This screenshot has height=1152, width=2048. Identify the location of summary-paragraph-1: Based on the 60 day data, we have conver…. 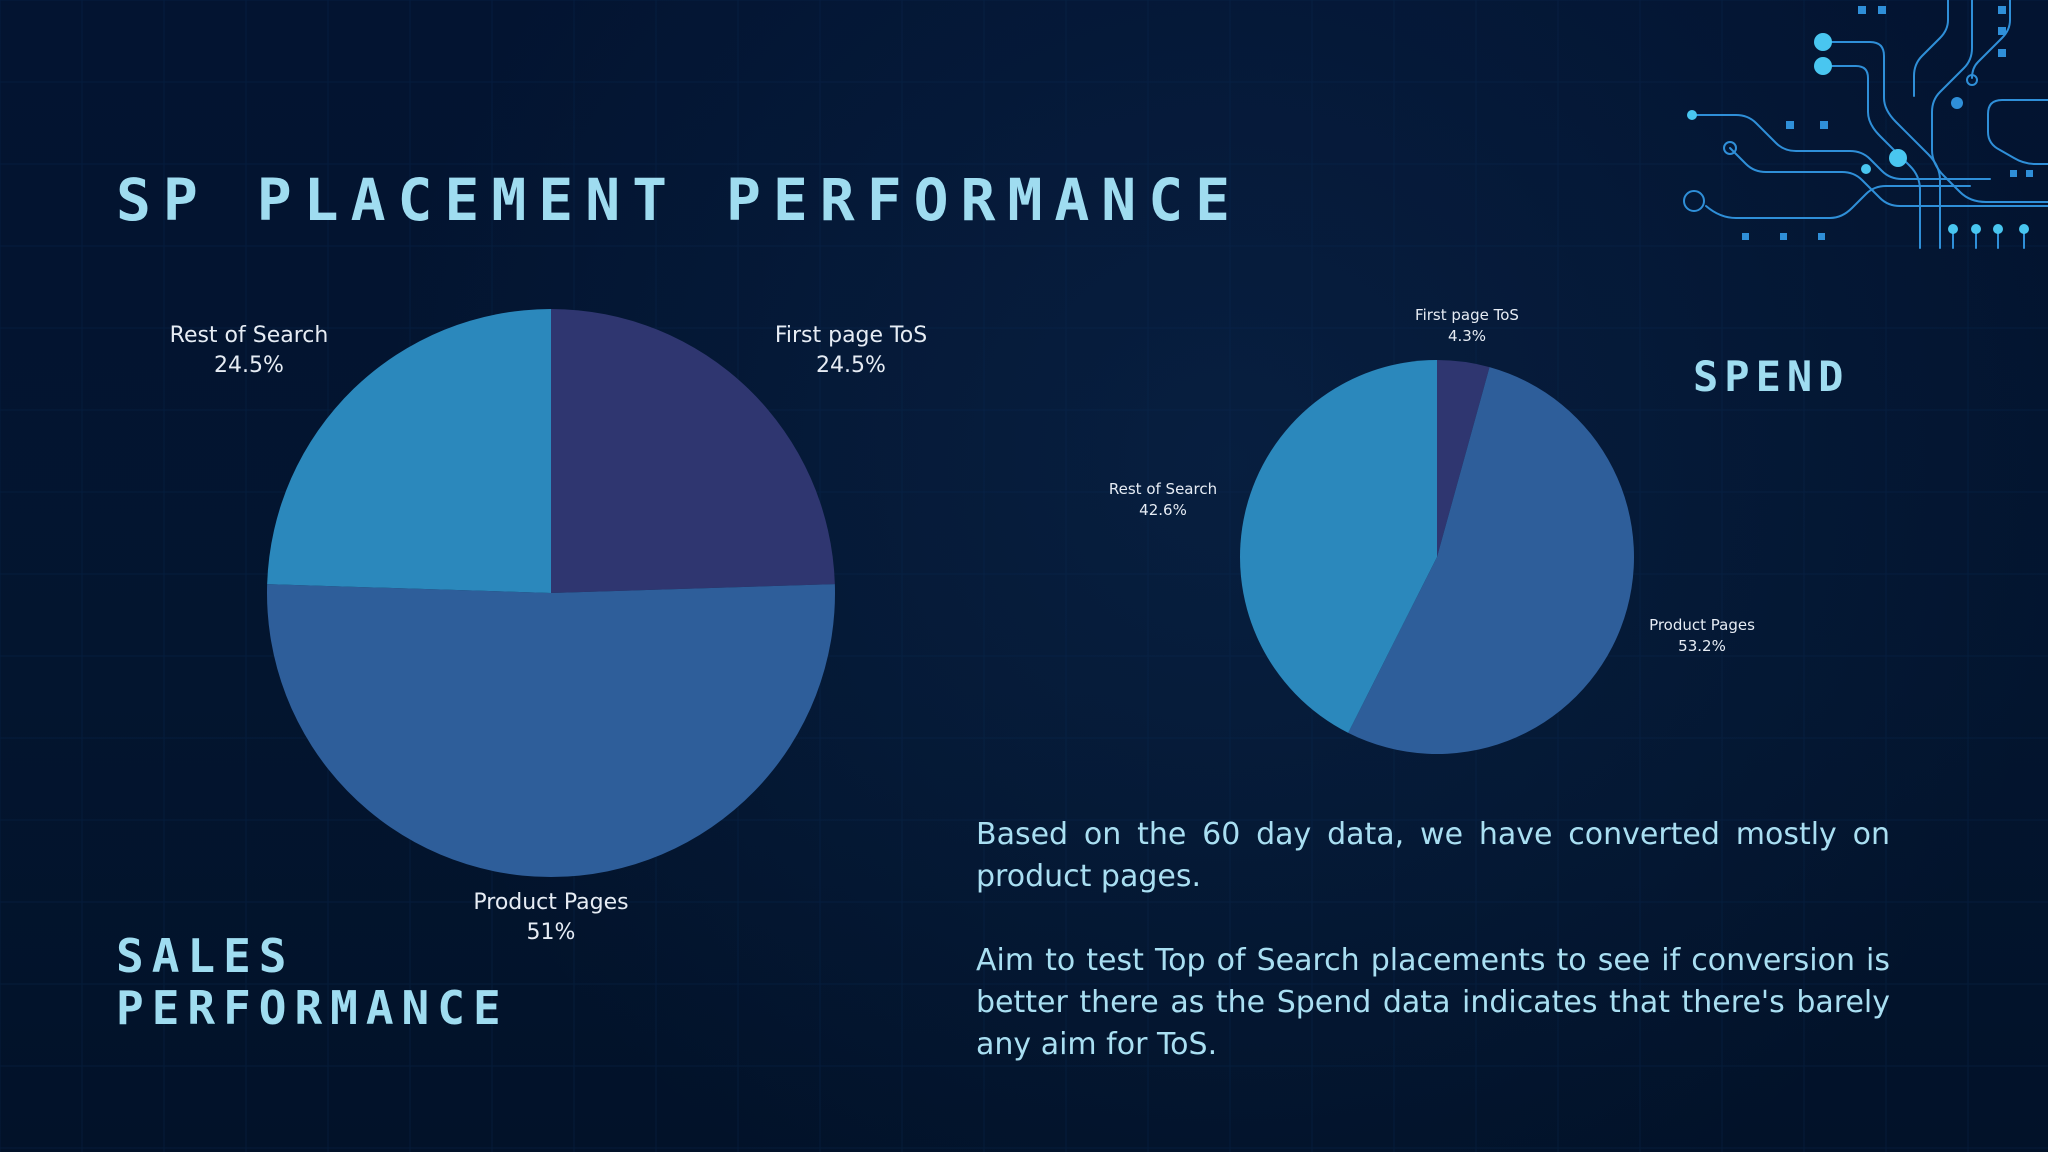
(1433, 855).